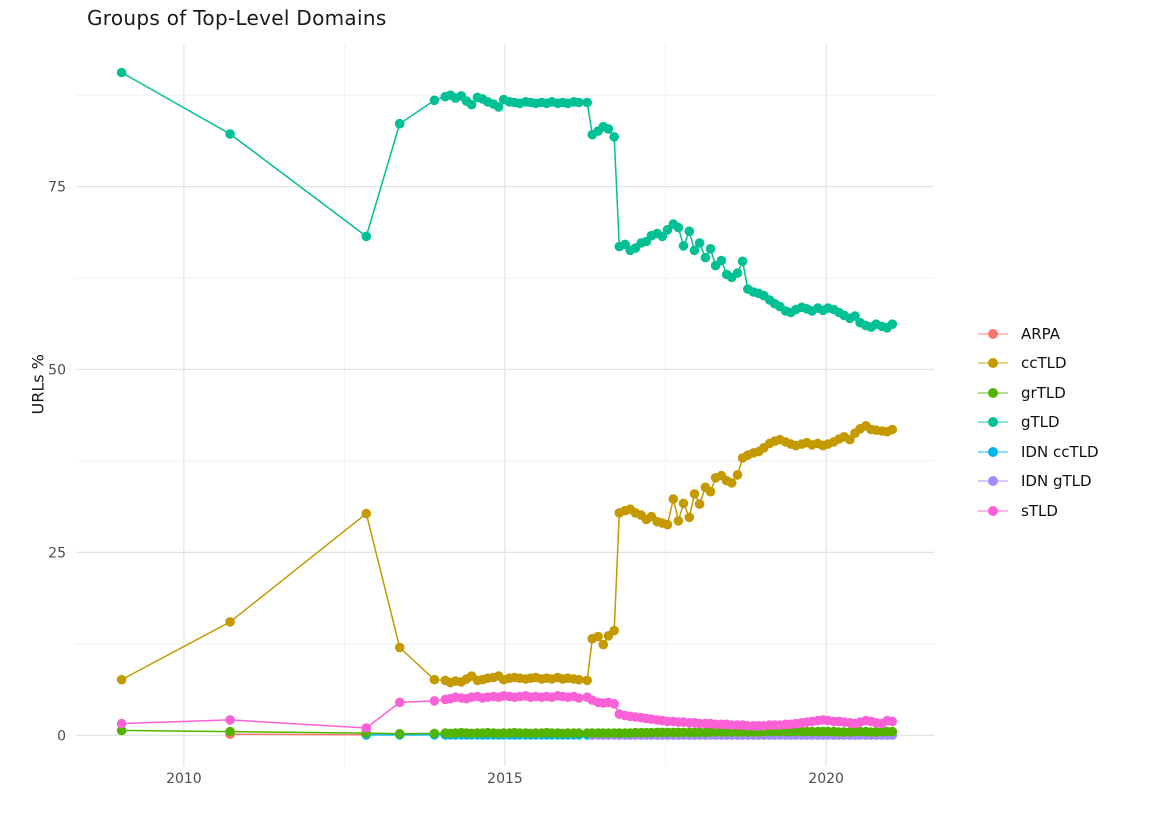  I want to click on legend-item-cctld: ccTLD, so click(1038, 364).